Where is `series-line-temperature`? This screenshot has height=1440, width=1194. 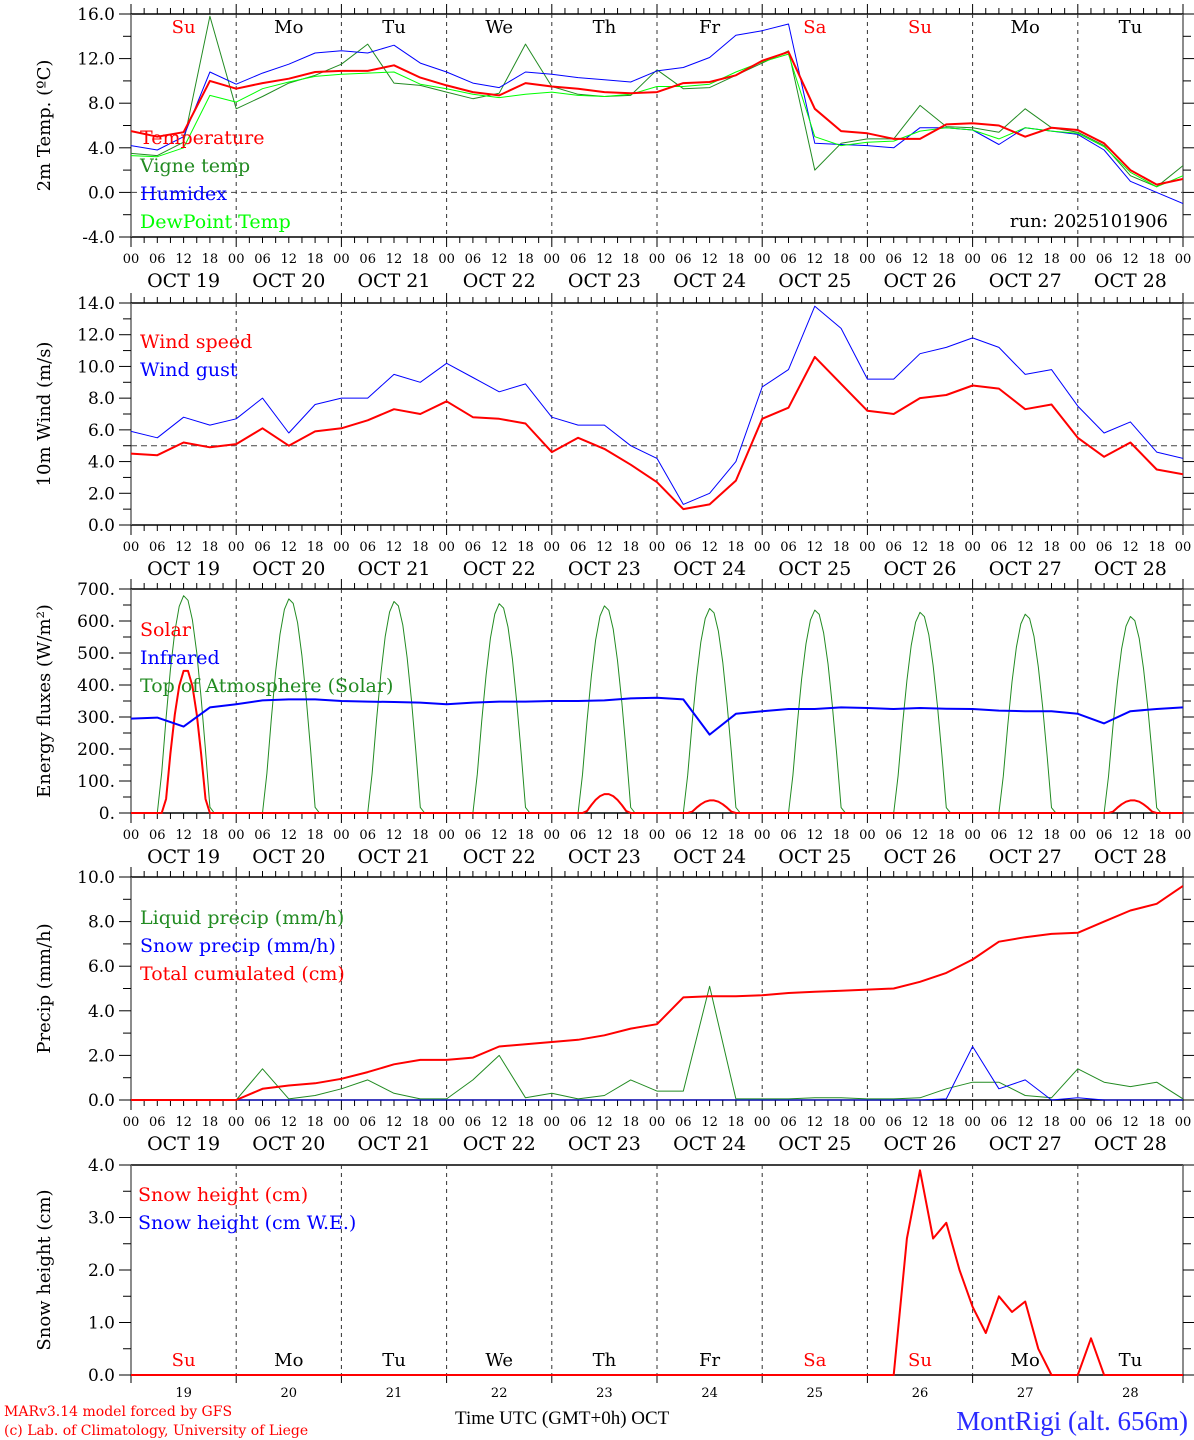 series-line-temperature is located at coordinates (657, 118).